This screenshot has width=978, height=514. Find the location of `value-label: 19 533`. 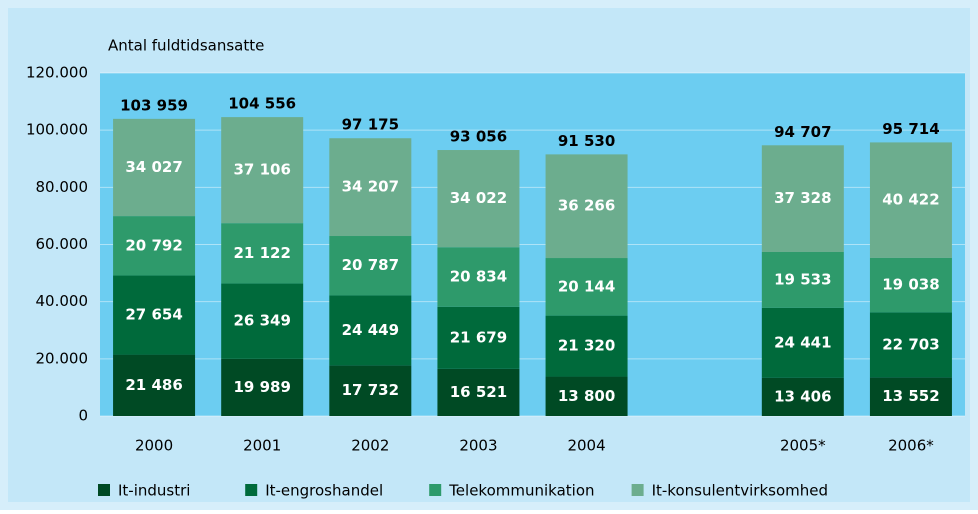

value-label: 19 533 is located at coordinates (802, 279).